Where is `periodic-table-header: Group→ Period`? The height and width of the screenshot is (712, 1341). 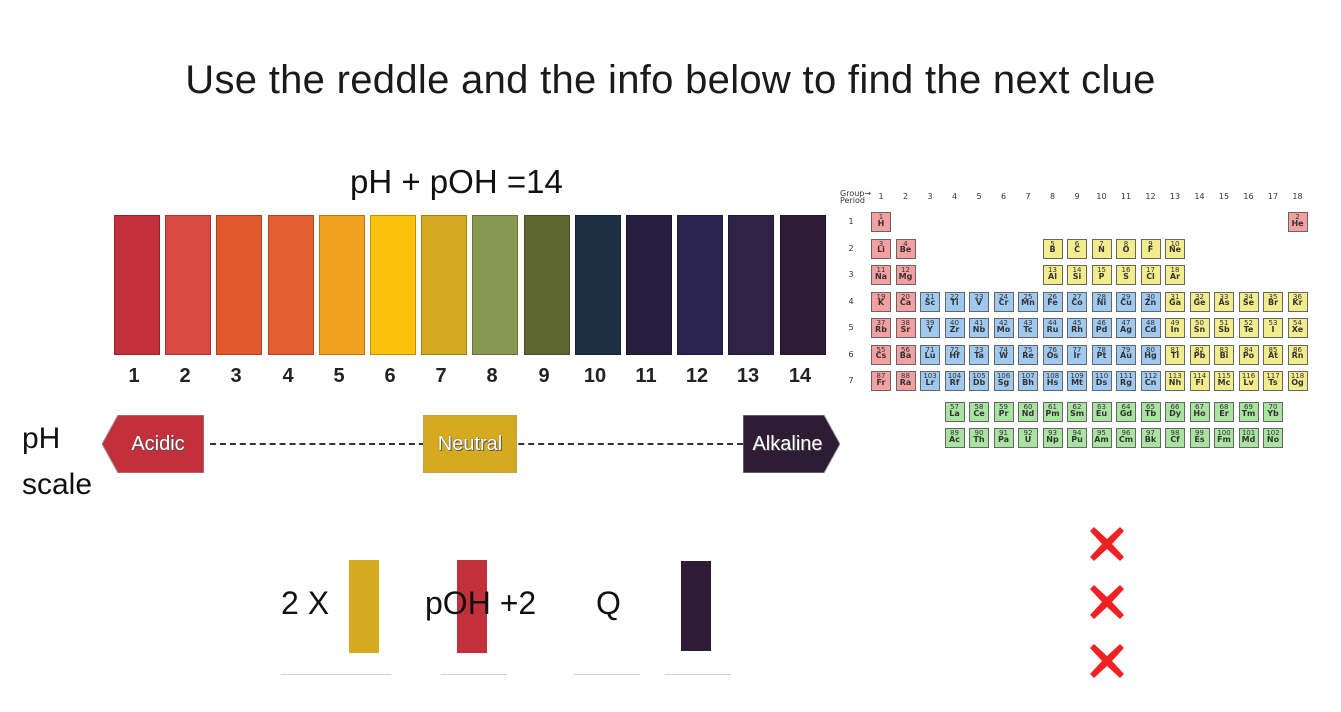 periodic-table-header: Group→ Period is located at coordinates (855, 197).